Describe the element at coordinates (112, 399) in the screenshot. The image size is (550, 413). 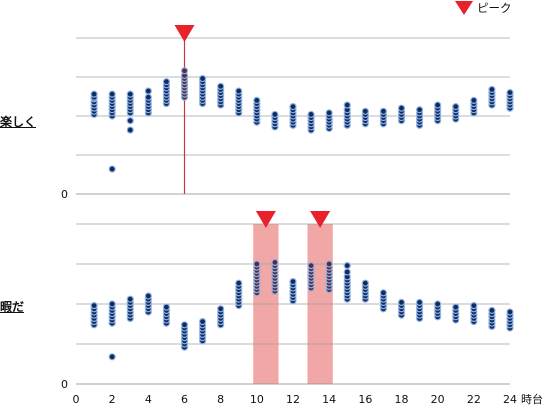
I see `x-tick-label: 2` at that location.